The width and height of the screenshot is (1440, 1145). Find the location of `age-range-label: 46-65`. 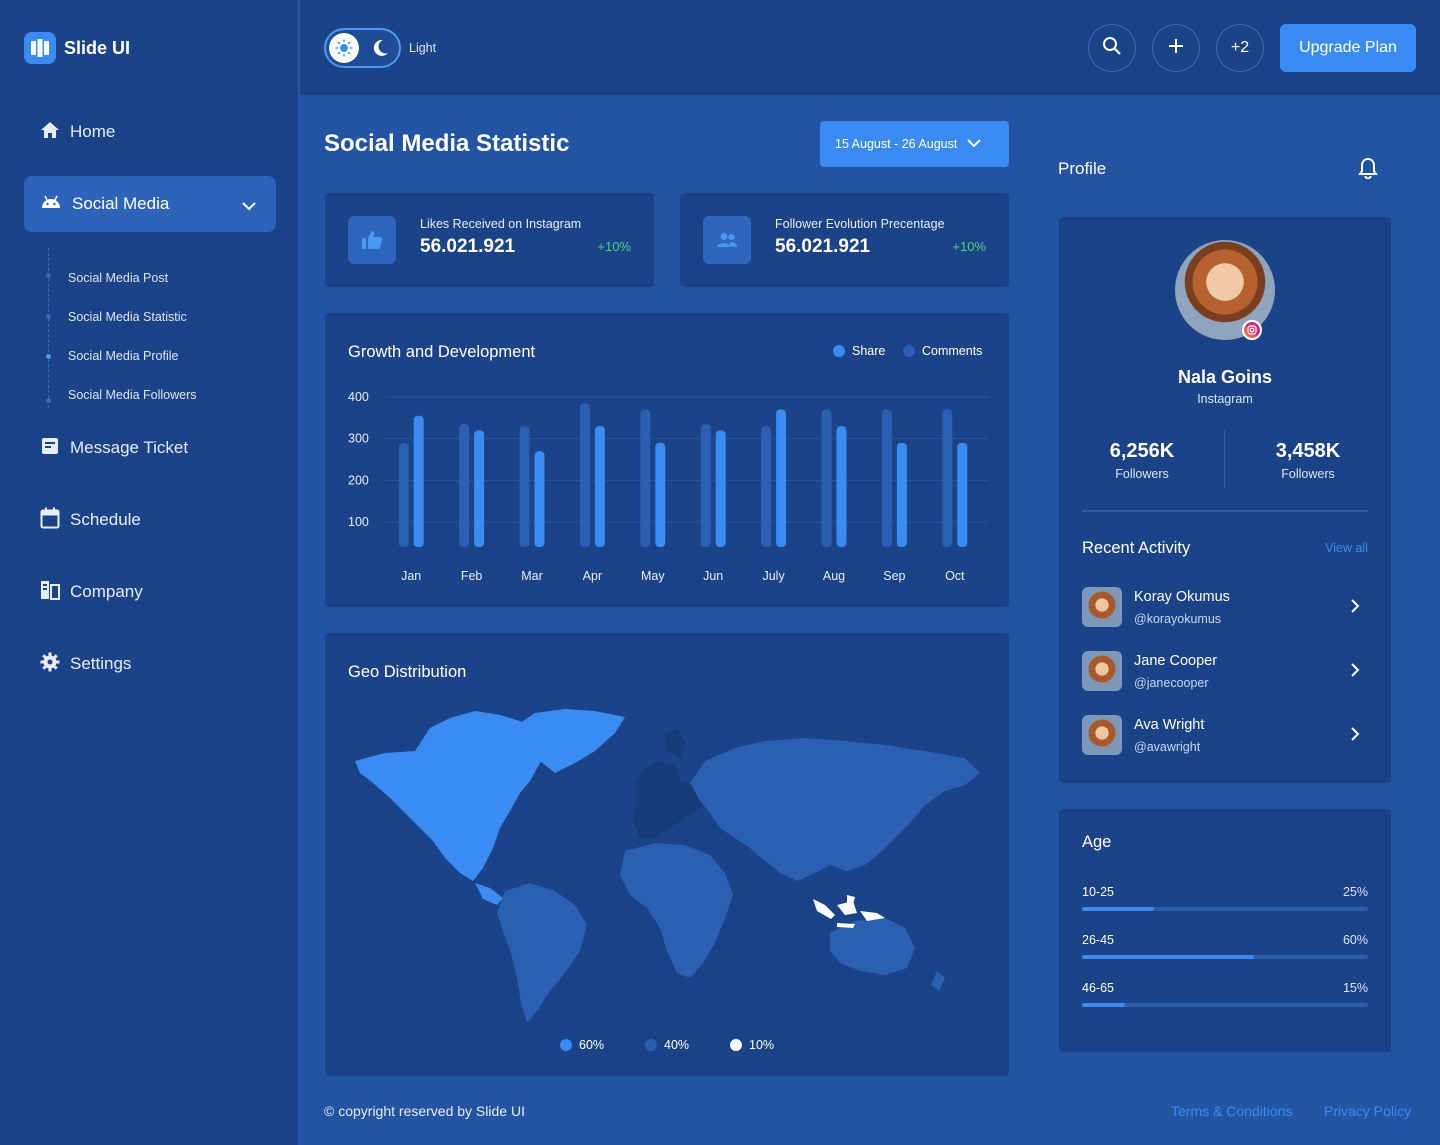

age-range-label: 46-65 is located at coordinates (1098, 988).